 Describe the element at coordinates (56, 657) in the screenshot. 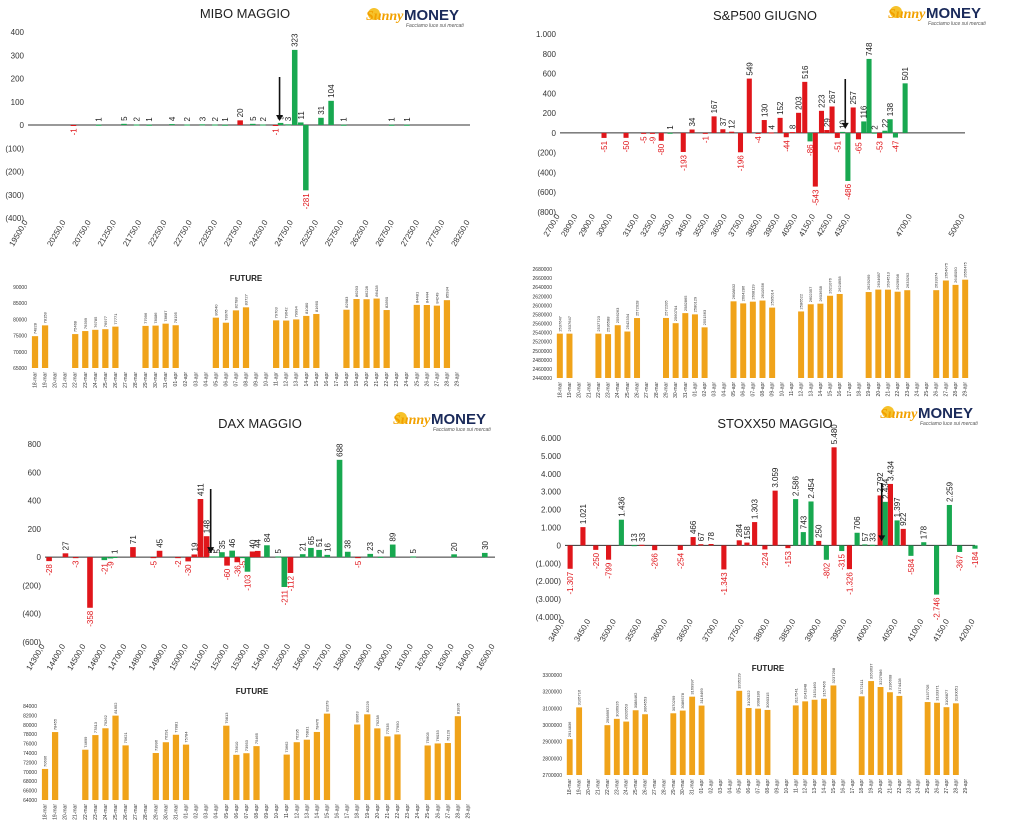

I see `x-tick-label: 14400,0` at that location.